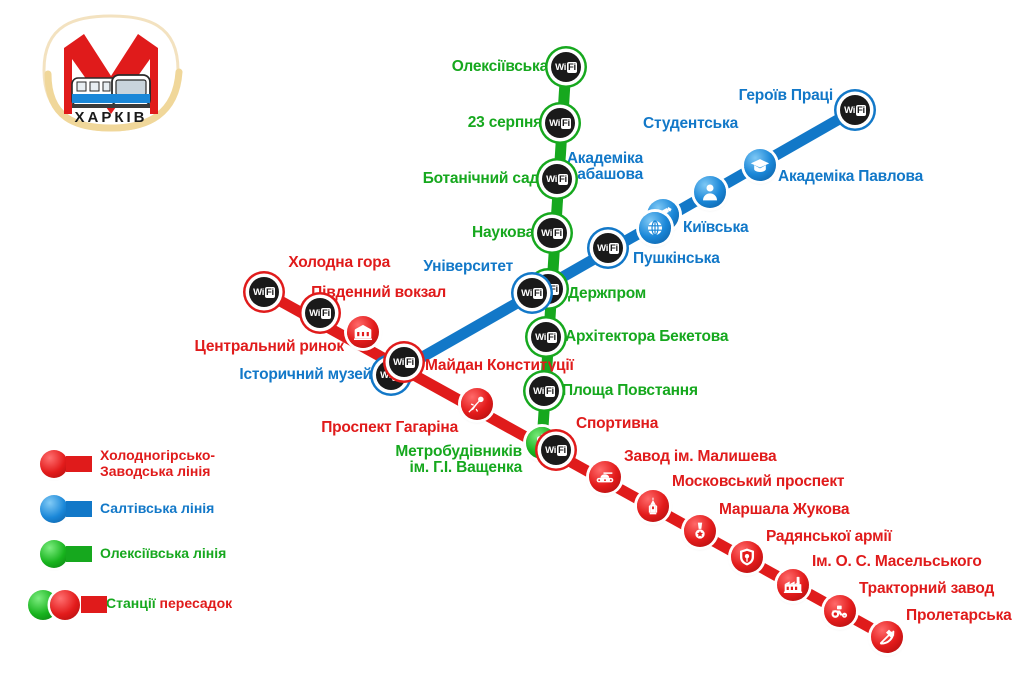  What do you see at coordinates (111, 91) in the screenshot?
I see `train-icon` at bounding box center [111, 91].